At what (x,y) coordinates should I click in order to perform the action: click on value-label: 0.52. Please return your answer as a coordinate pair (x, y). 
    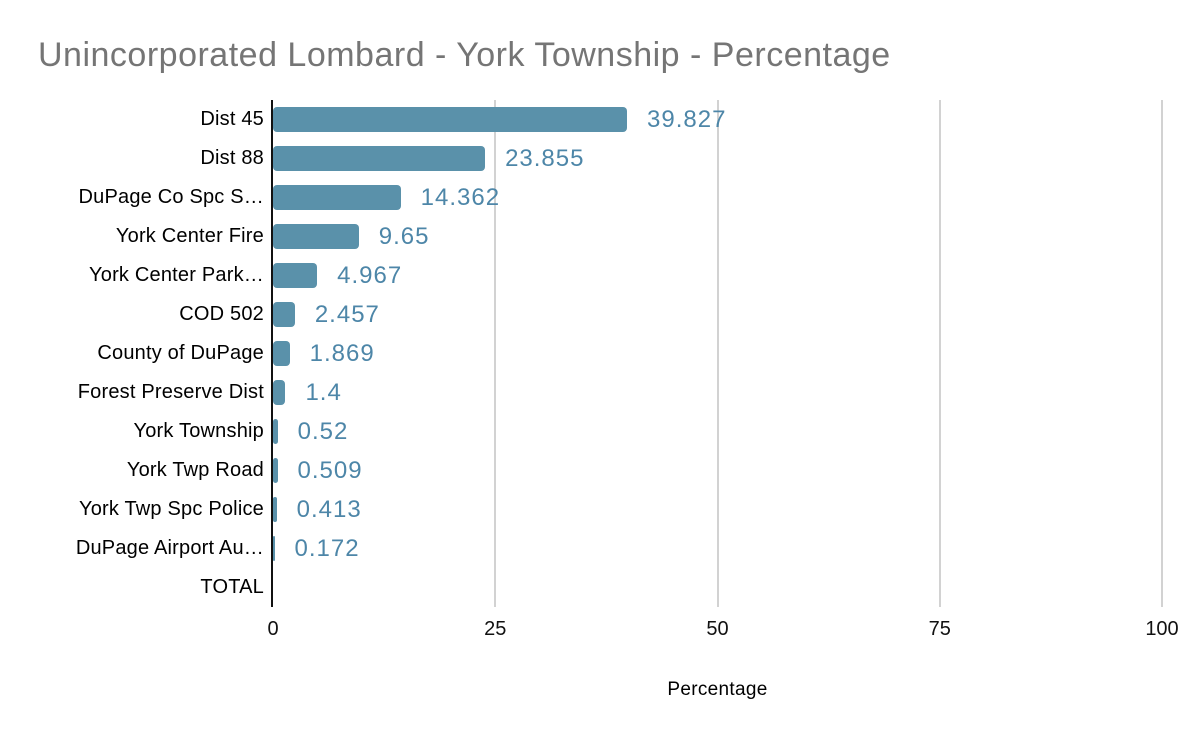
    Looking at the image, I should click on (323, 431).